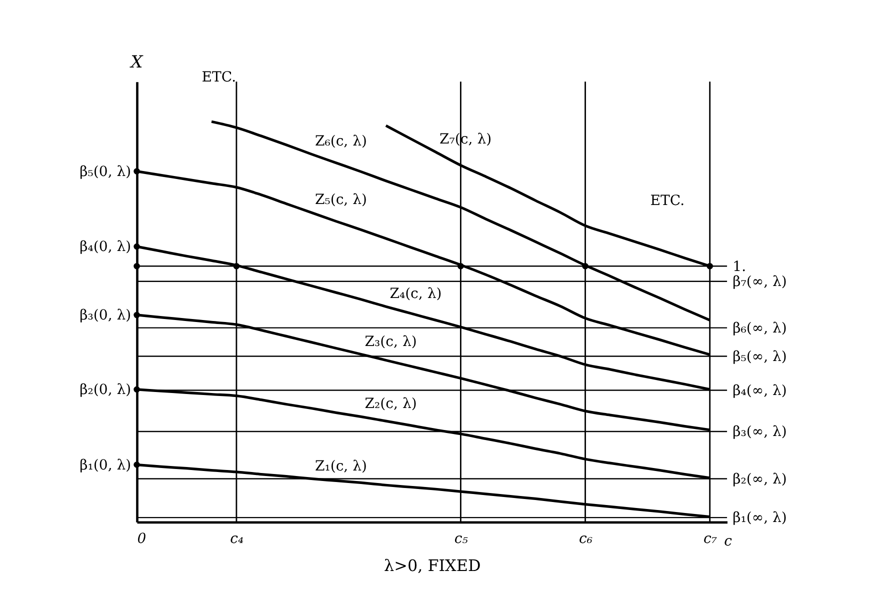  Describe the element at coordinates (461, 539) in the screenshot. I see `x-tick-label: c₅` at that location.